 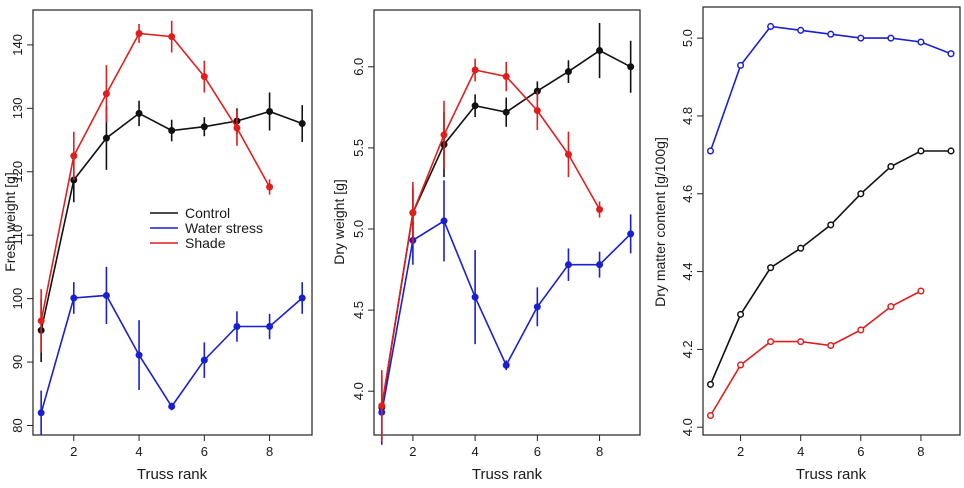 I want to click on legend-label-shade: Shade, so click(x=205, y=243).